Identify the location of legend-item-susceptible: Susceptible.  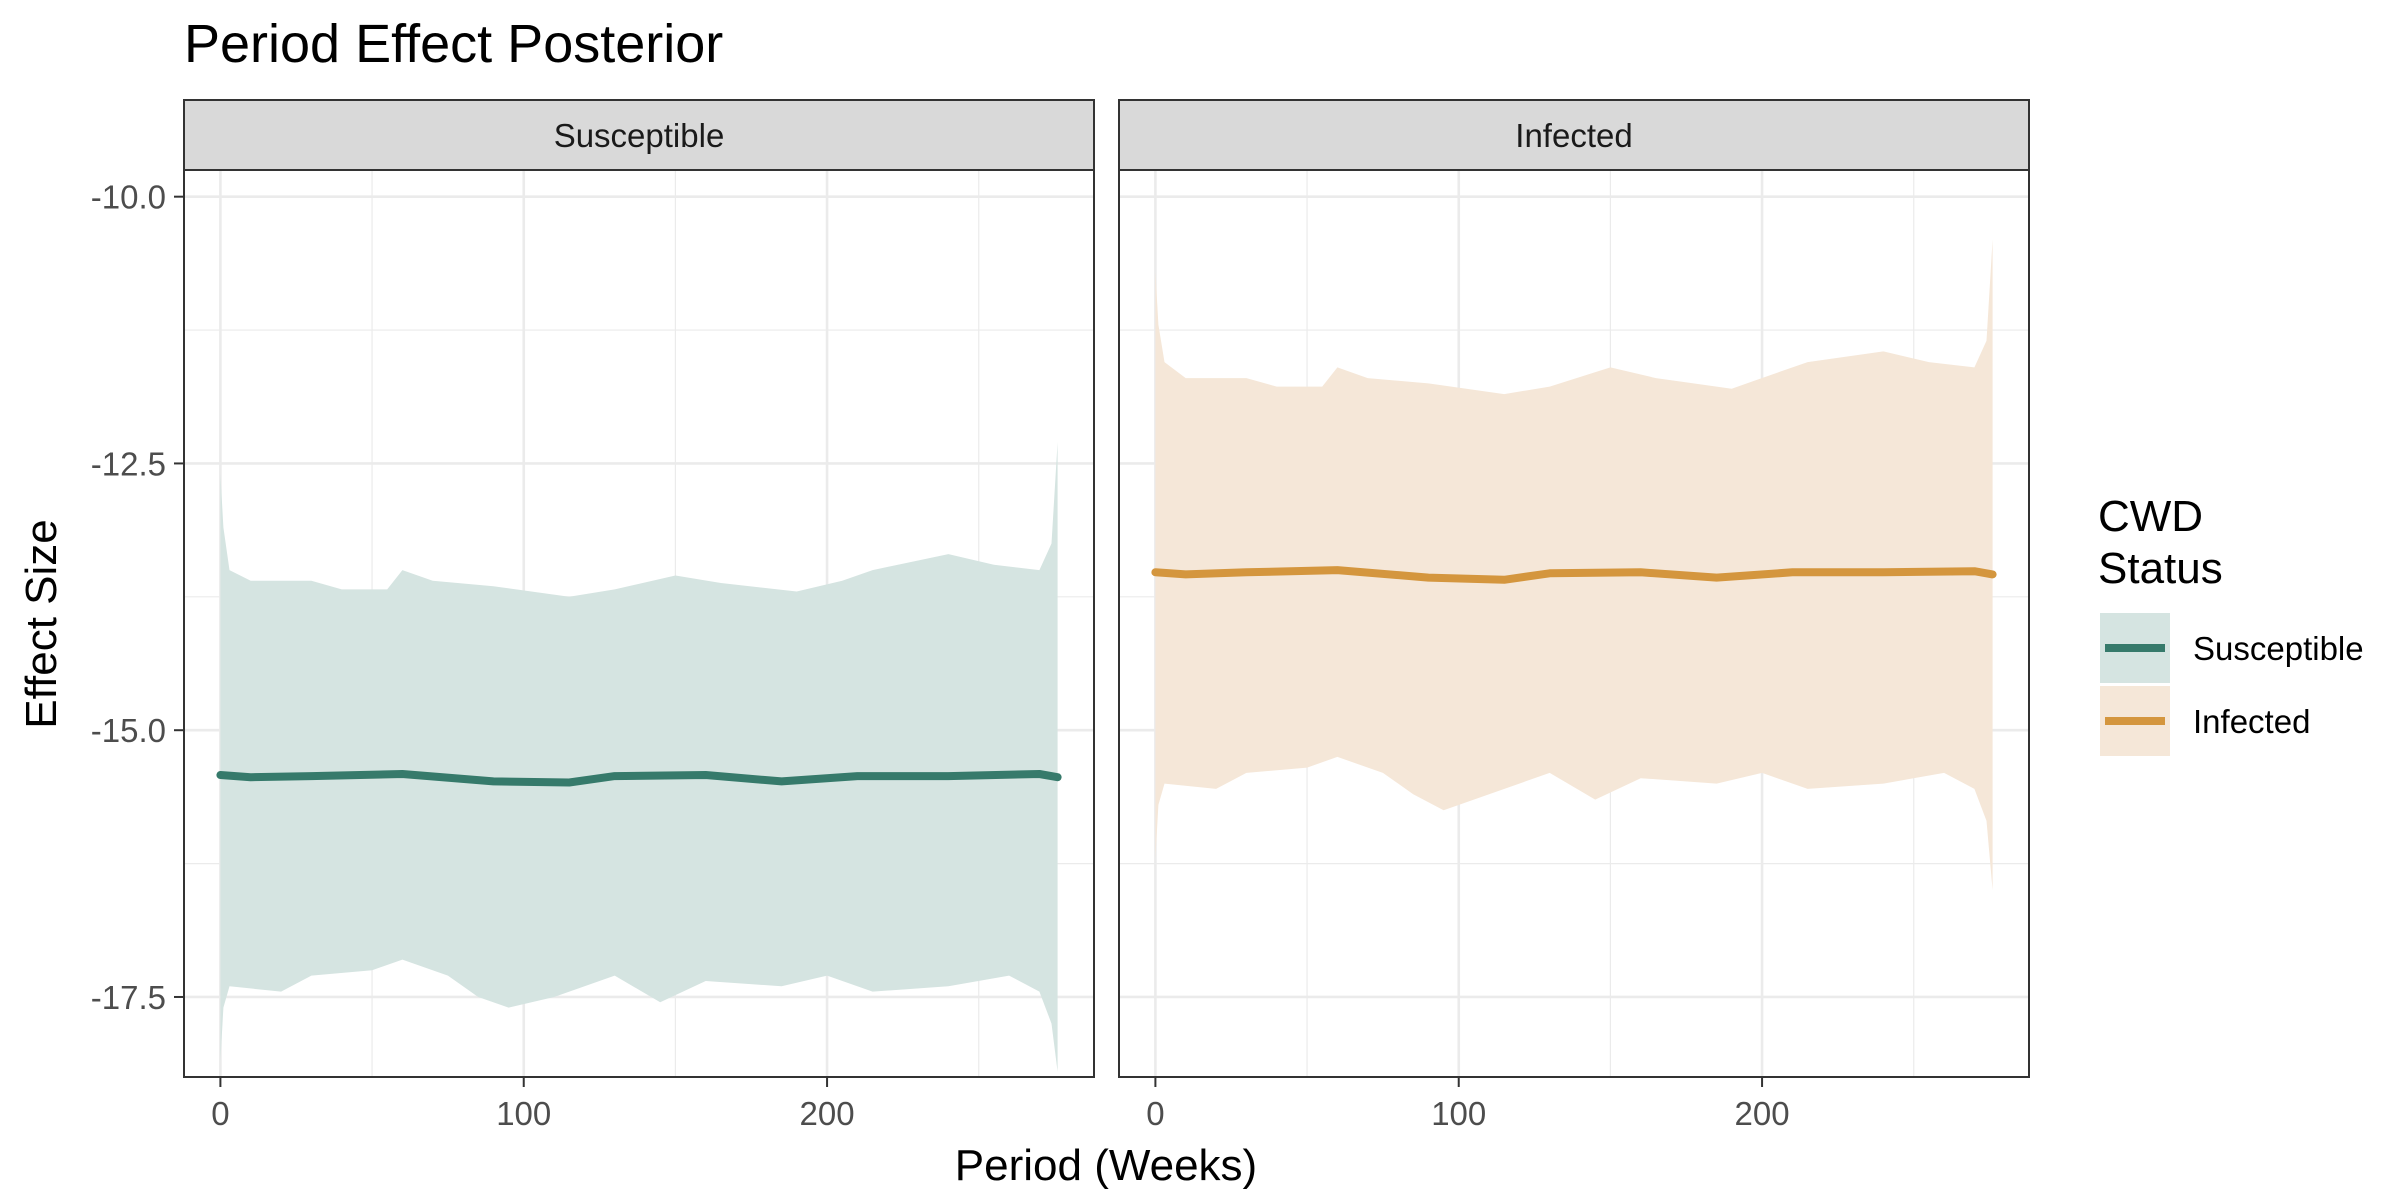
(2232, 648).